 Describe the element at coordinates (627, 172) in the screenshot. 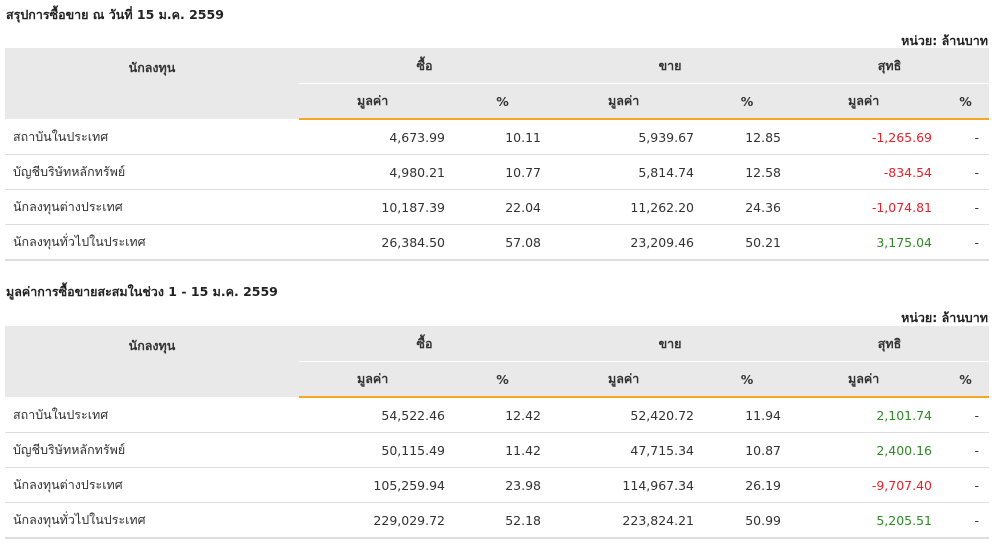

I see `sell-value: 5,814.74` at that location.